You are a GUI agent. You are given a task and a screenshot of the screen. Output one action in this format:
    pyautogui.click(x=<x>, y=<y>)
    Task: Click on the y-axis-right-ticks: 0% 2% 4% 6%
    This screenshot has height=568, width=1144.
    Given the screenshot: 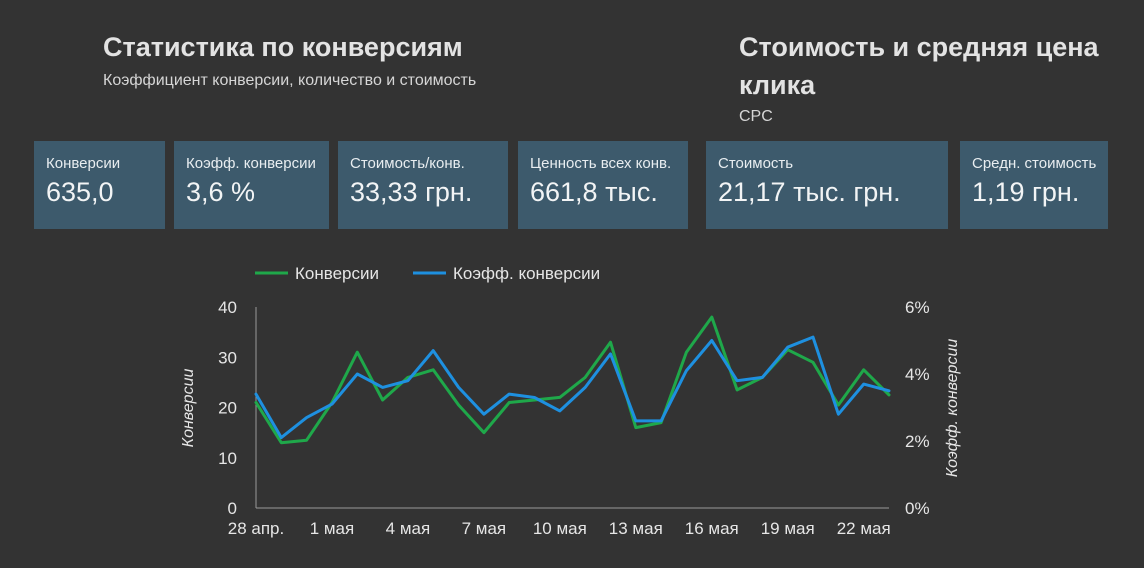 What is the action you would take?
    pyautogui.click(x=917, y=408)
    